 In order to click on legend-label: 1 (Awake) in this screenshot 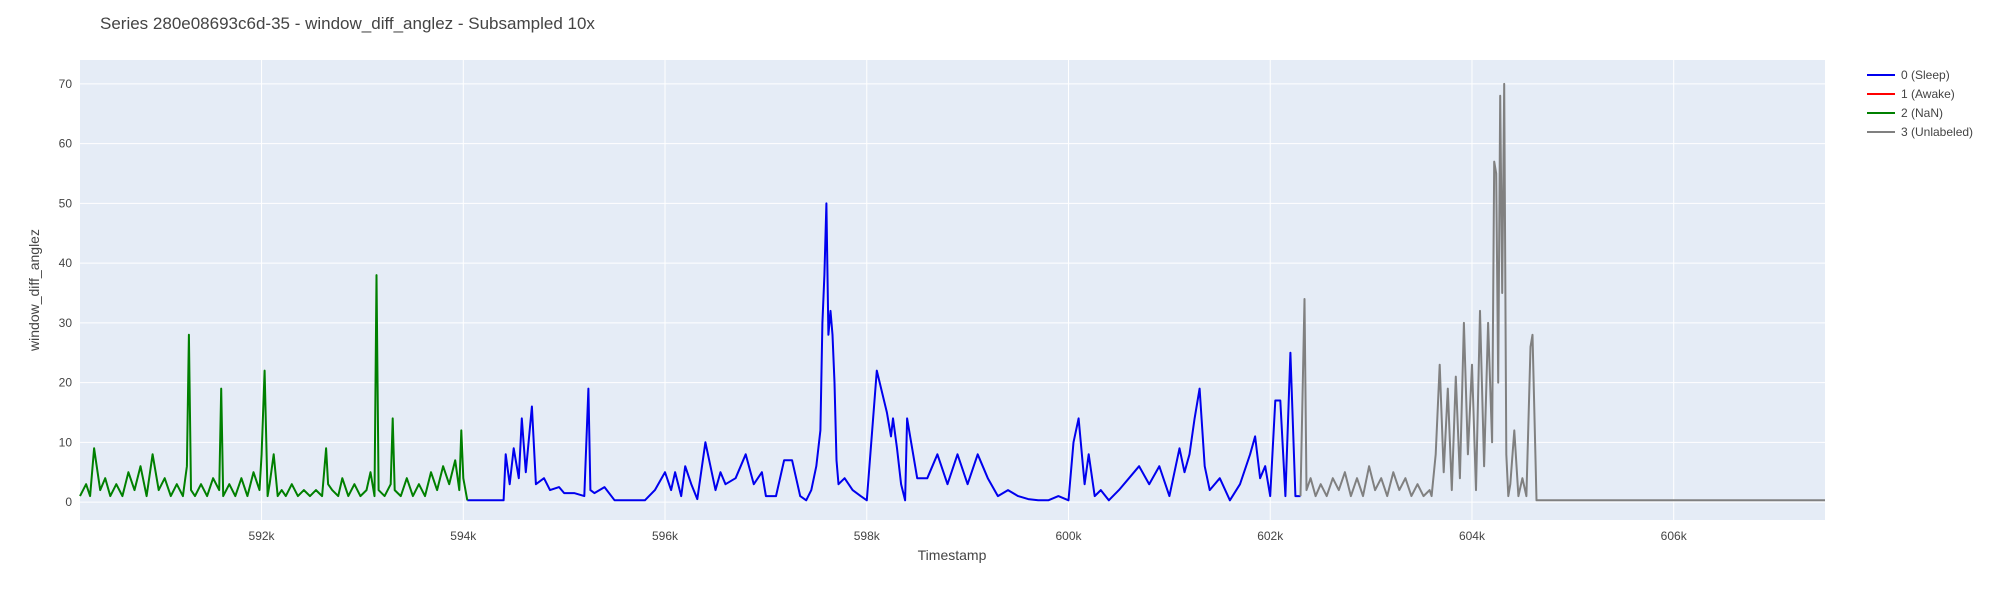, I will do `click(1928, 94)`.